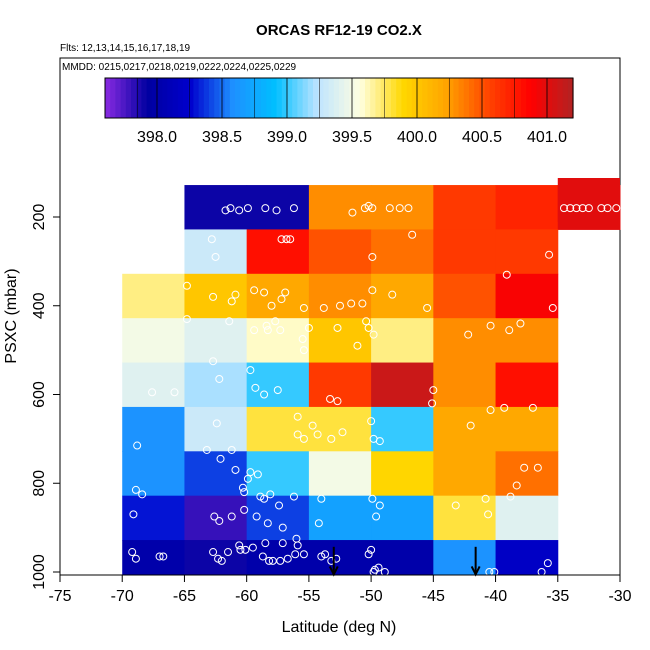 This screenshot has width=650, height=650. I want to click on colorbar-tick-label: 400.5, so click(482, 137).